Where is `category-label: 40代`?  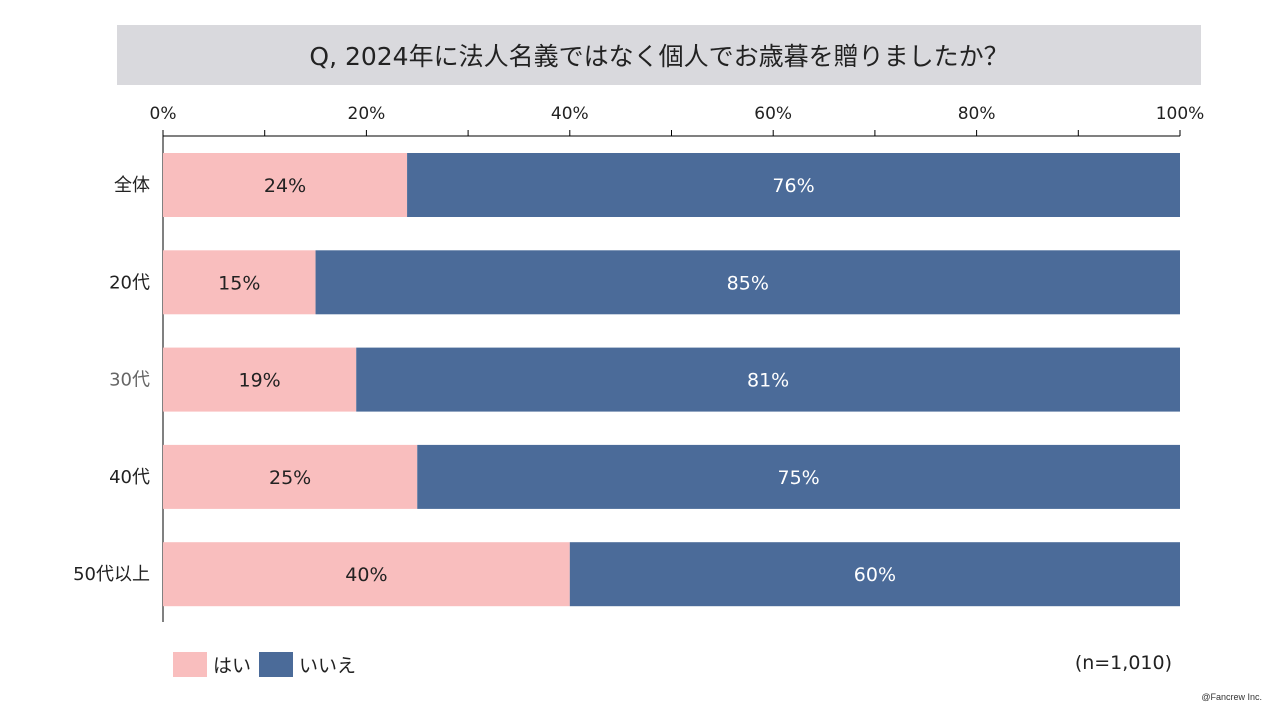 category-label: 40代 is located at coordinates (129, 477).